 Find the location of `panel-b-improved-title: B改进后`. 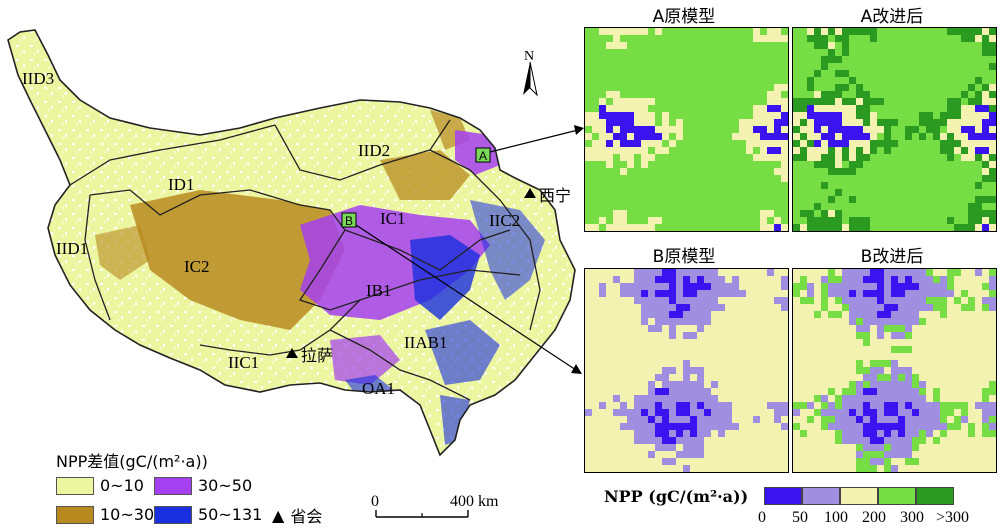

panel-b-improved-title: B改进后 is located at coordinates (892, 257).